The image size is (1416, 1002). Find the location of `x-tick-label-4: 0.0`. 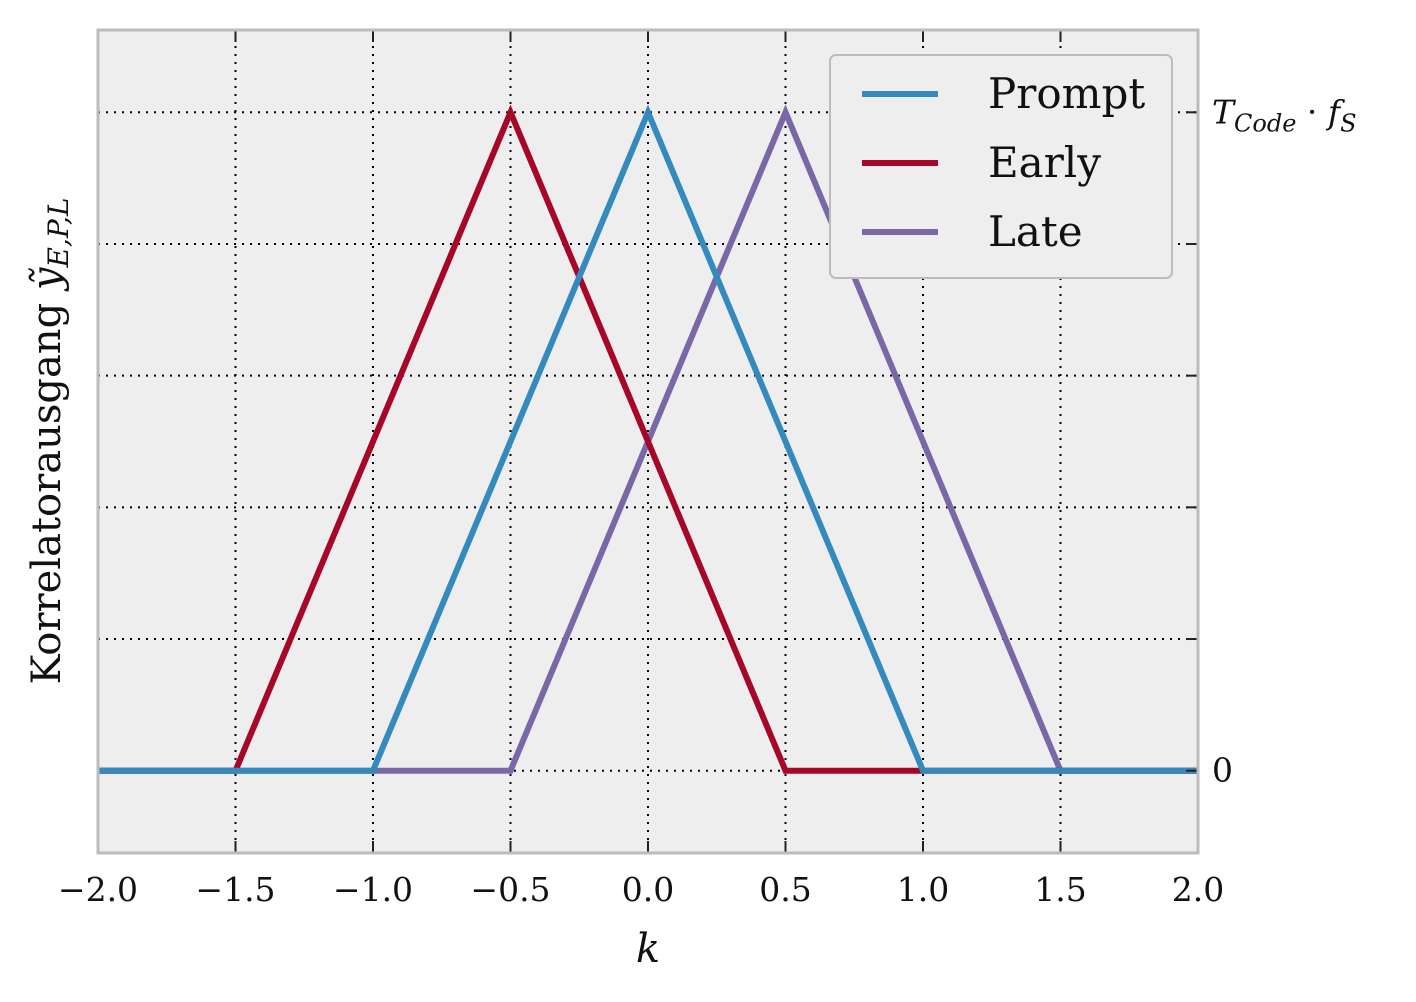

x-tick-label-4: 0.0 is located at coordinates (648, 889).